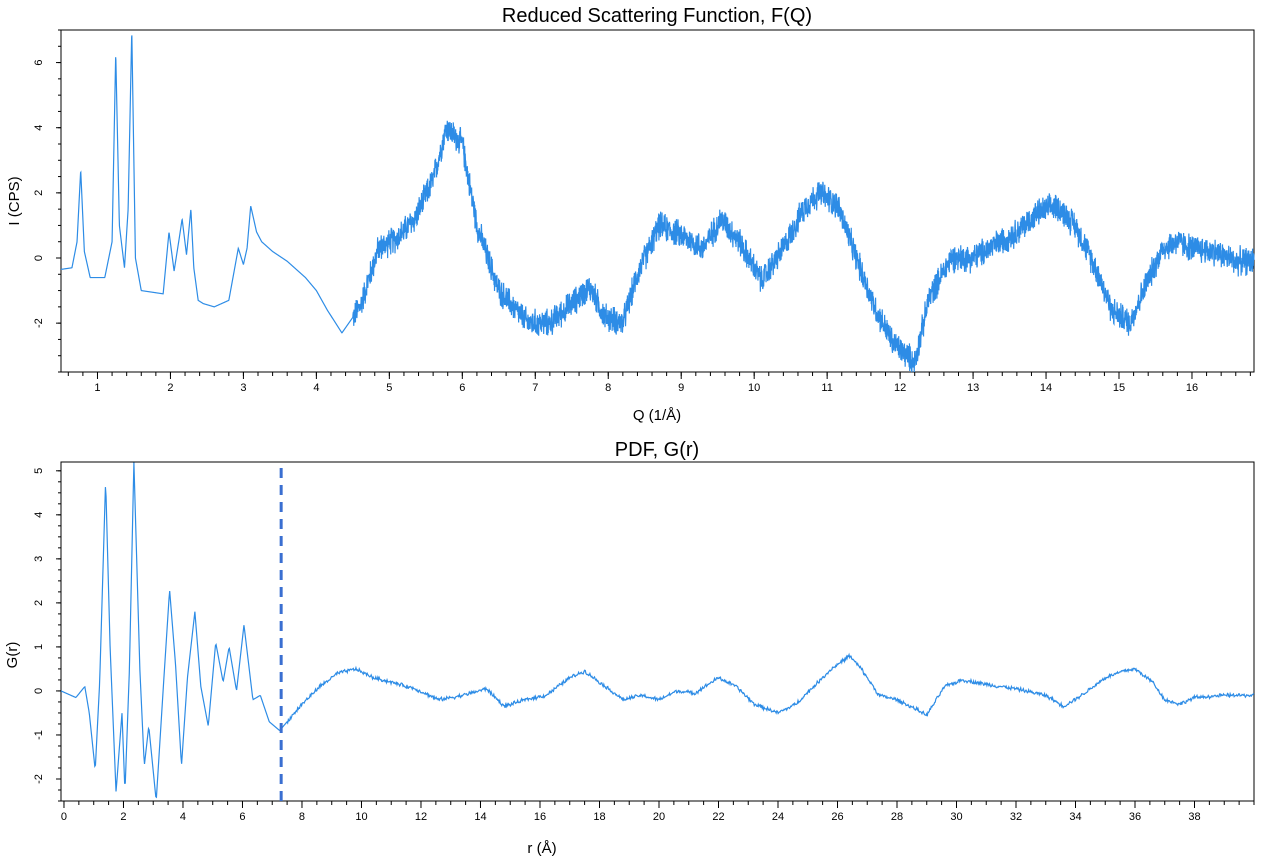  I want to click on gr-y-tick-label: 2, so click(39, 603).